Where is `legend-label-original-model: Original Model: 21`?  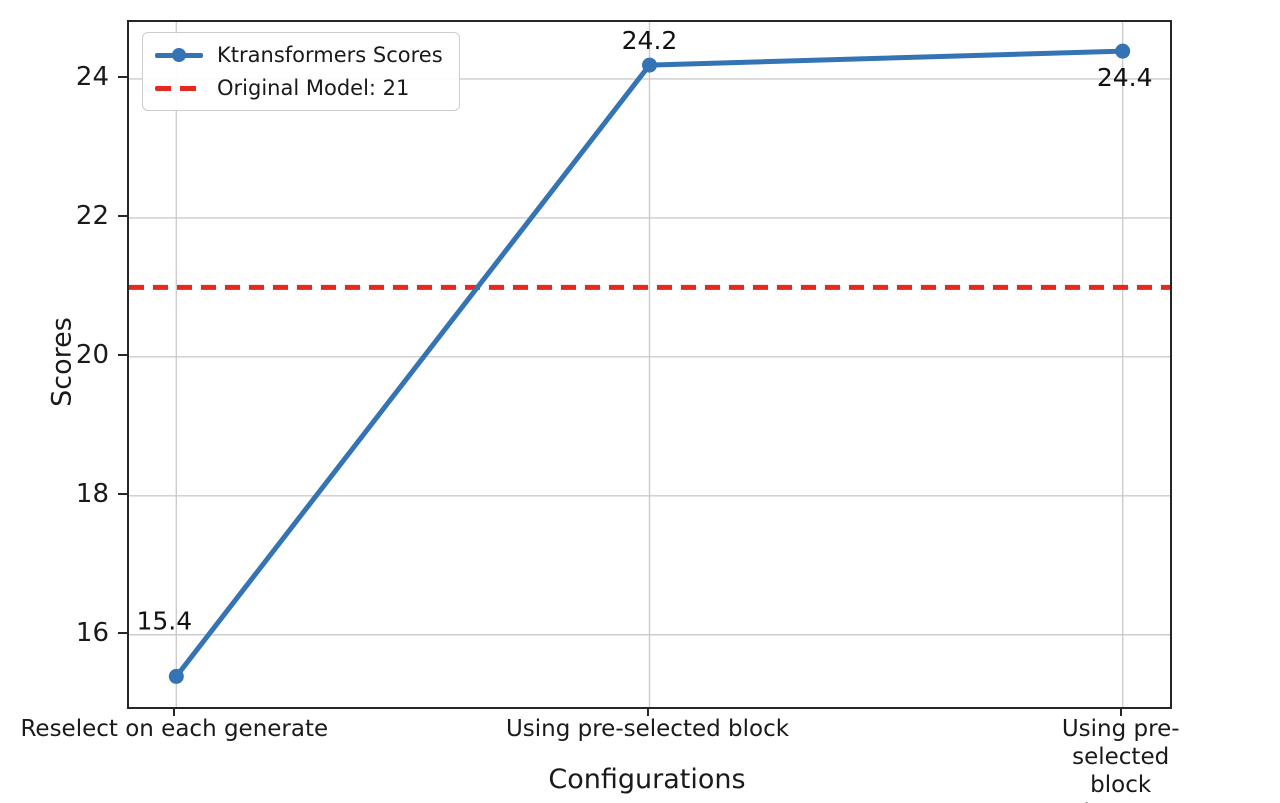
legend-label-original-model: Original Model: 21 is located at coordinates (313, 88).